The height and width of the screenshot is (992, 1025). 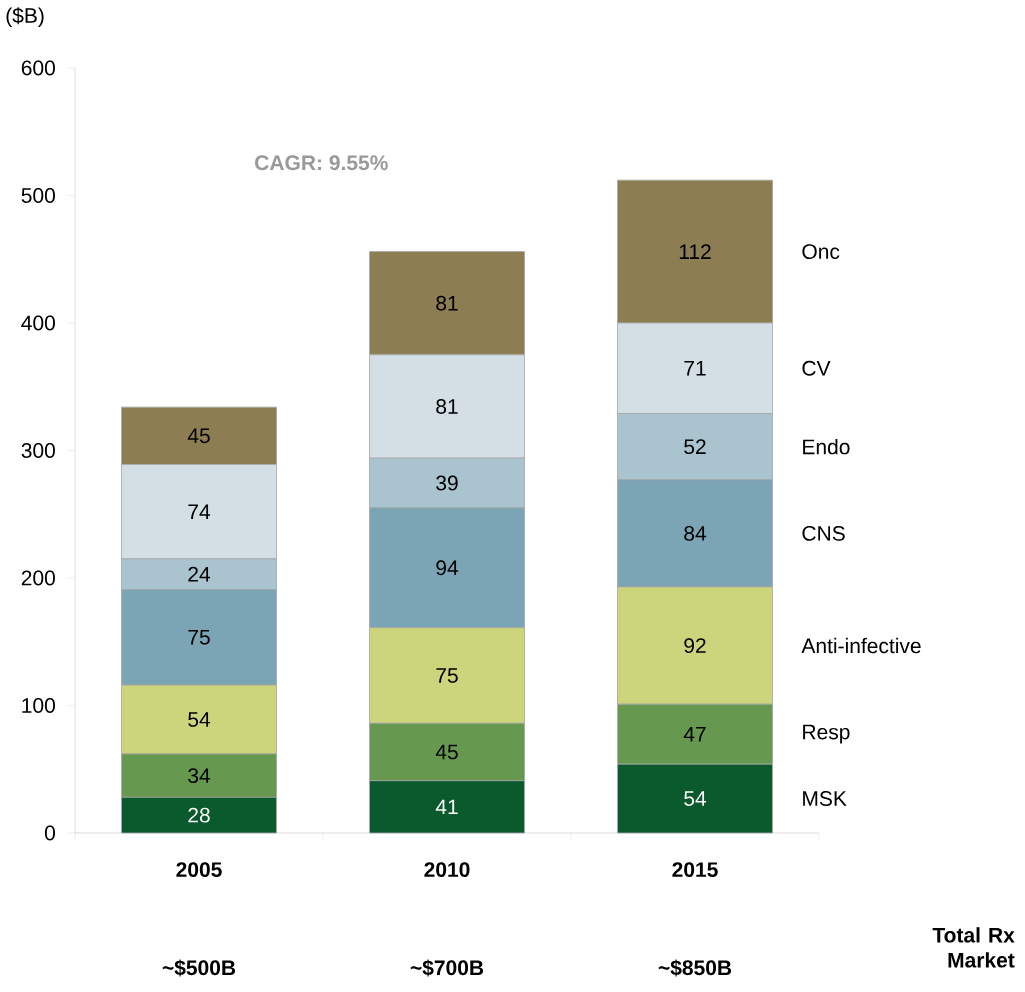 What do you see at coordinates (447, 968) in the screenshot?
I see `text: ~$700B` at bounding box center [447, 968].